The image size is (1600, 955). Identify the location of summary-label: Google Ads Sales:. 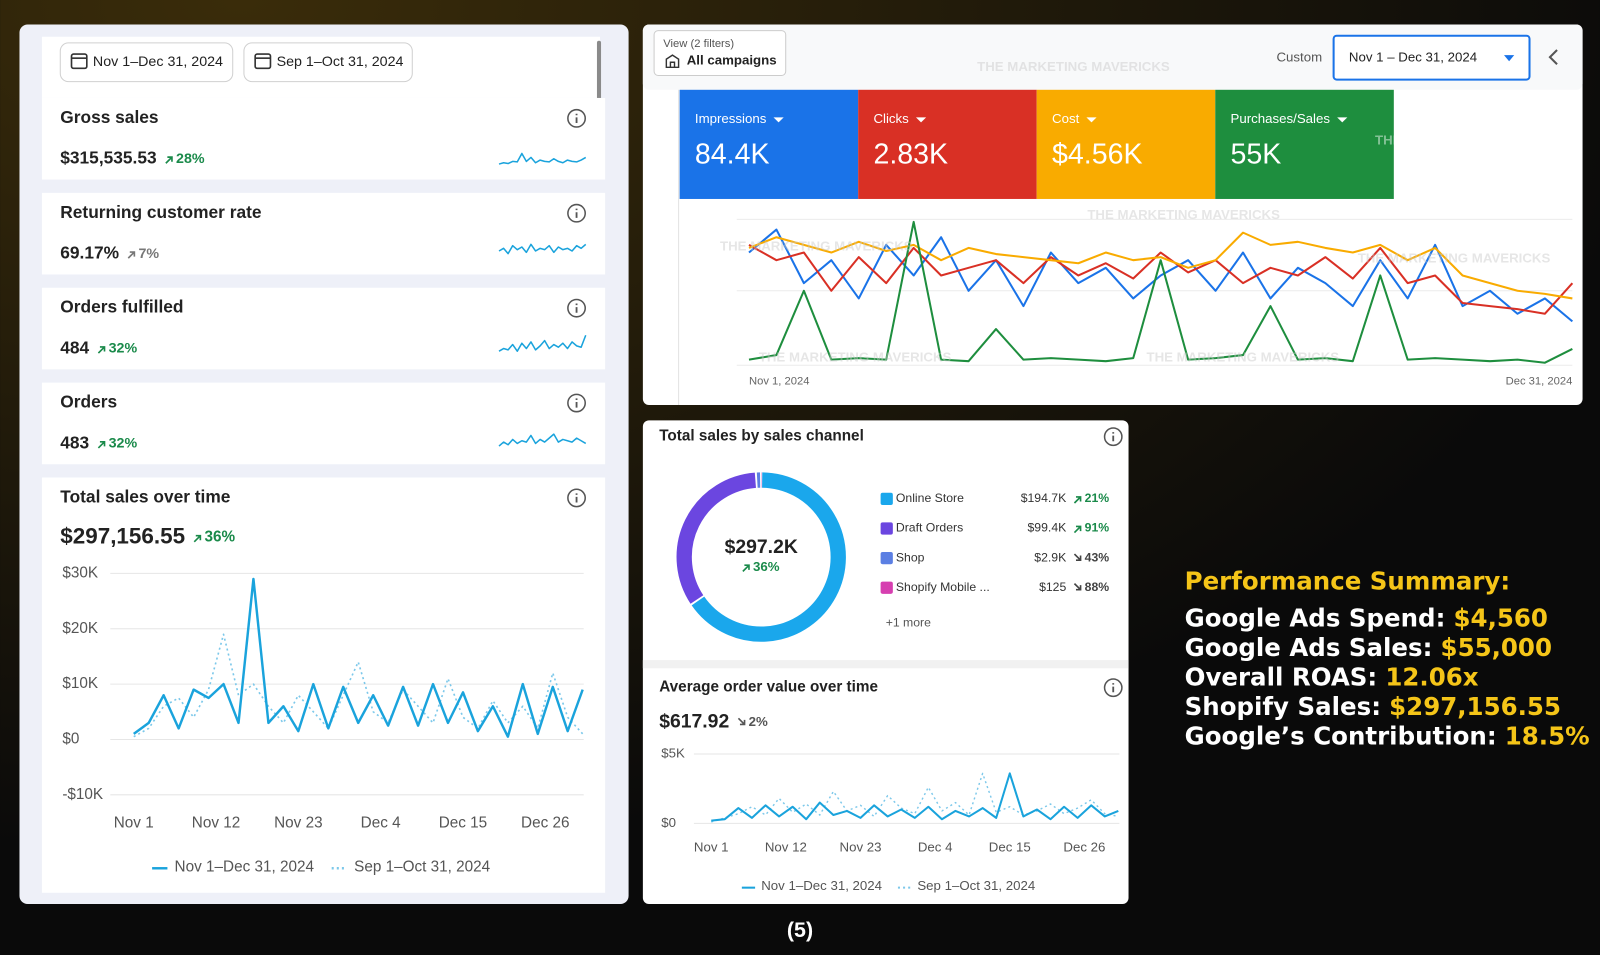
(1309, 647).